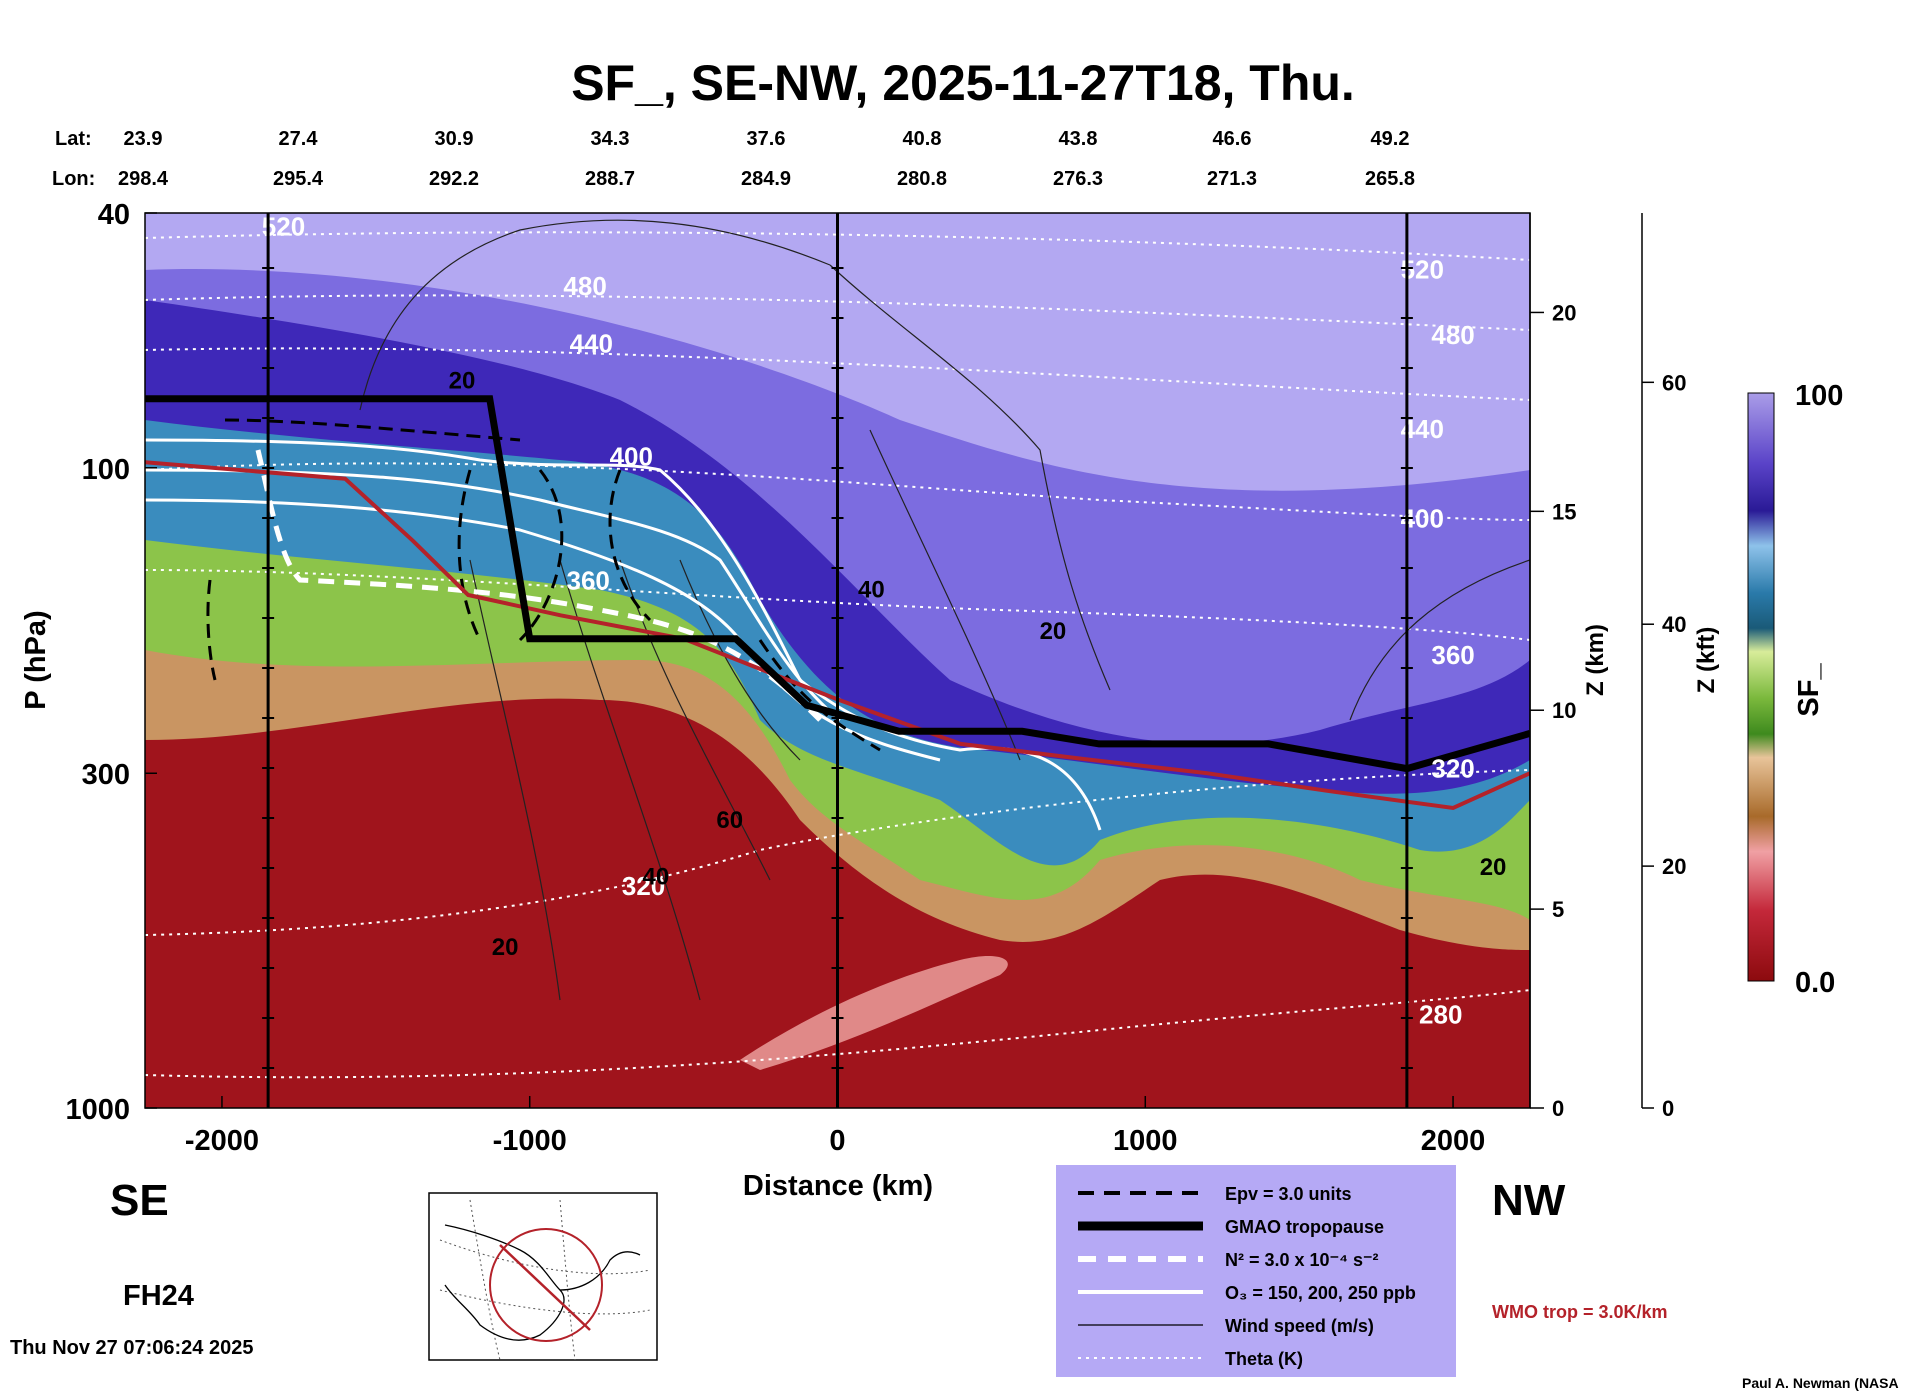 The height and width of the screenshot is (1394, 1926). What do you see at coordinates (1815, 983) in the screenshot?
I see `colorbar-min-label: 0.0` at bounding box center [1815, 983].